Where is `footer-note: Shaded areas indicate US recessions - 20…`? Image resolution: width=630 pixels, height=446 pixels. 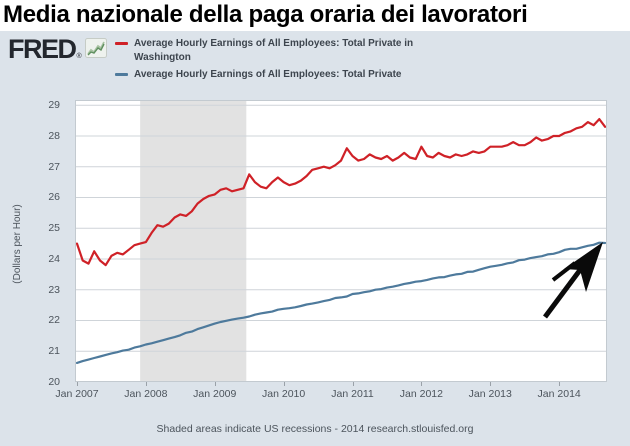 footer-note: Shaded areas indicate US recessions - 20… is located at coordinates (315, 429).